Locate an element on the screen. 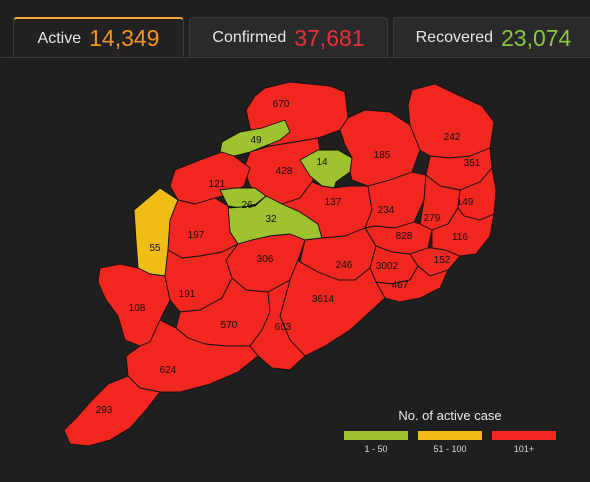 Image resolution: width=590 pixels, height=482 pixels. district-value-4: 185 is located at coordinates (382, 155).